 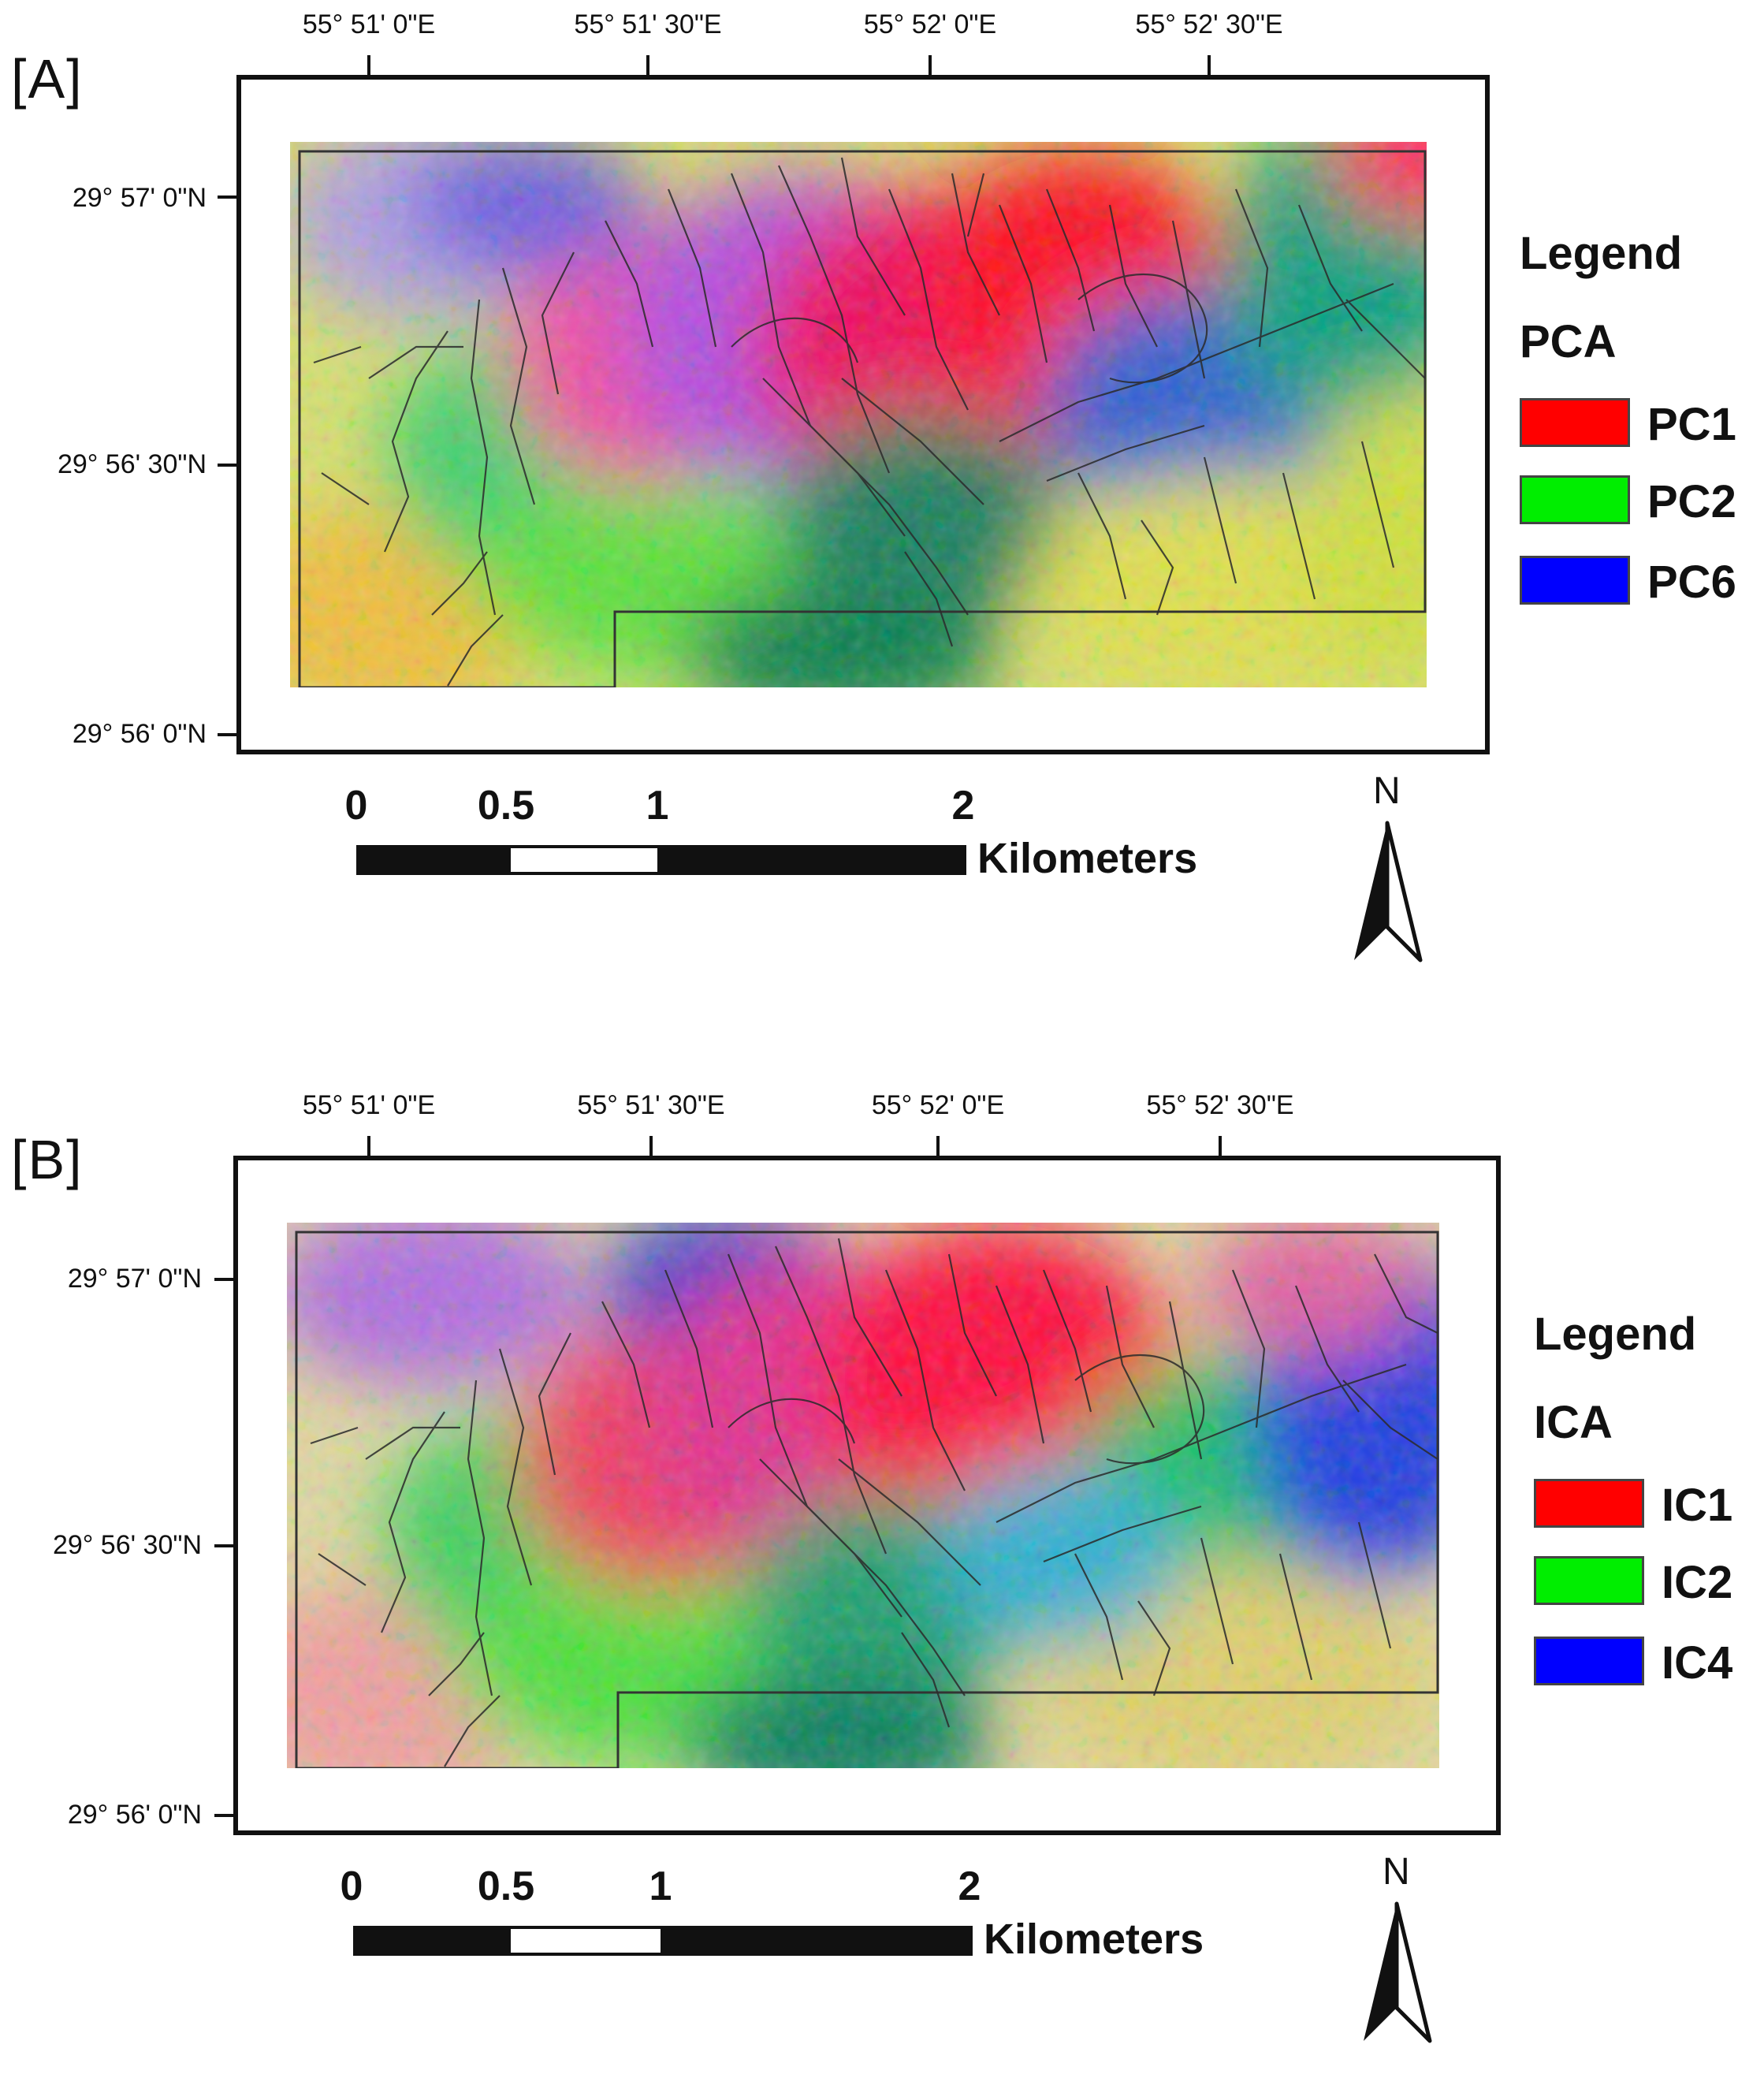 What do you see at coordinates (1697, 1505) in the screenshot?
I see `legend-item-label: IC1` at bounding box center [1697, 1505].